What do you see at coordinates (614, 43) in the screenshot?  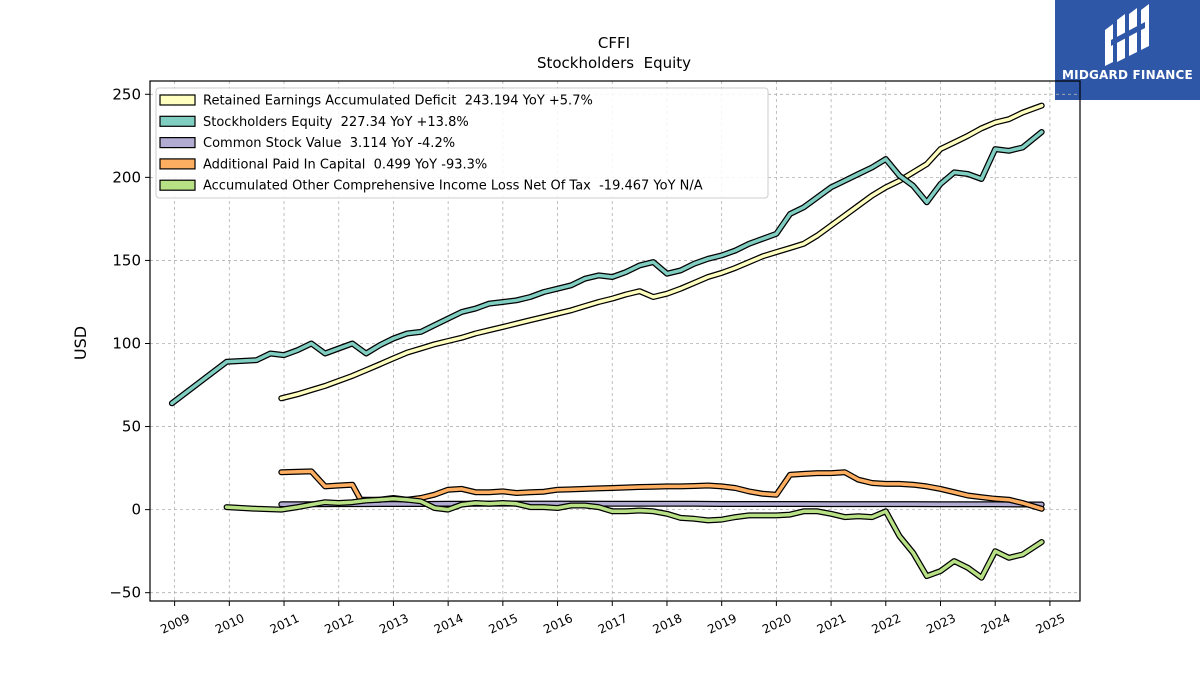 I see `chart-title: CFFI` at bounding box center [614, 43].